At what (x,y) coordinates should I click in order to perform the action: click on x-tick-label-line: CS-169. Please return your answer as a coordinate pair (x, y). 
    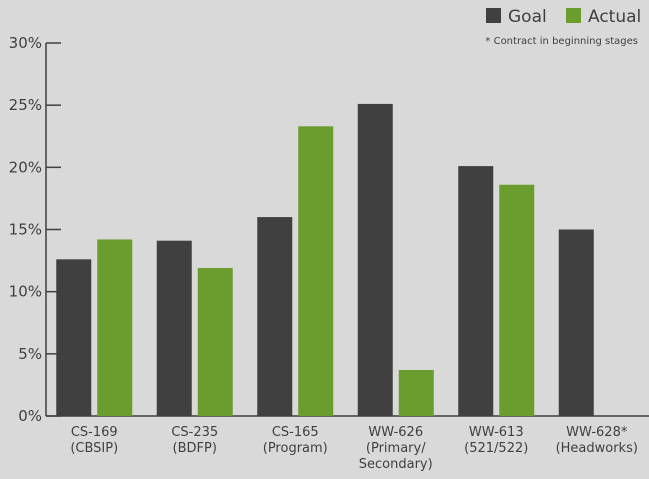
    Looking at the image, I should click on (94, 432).